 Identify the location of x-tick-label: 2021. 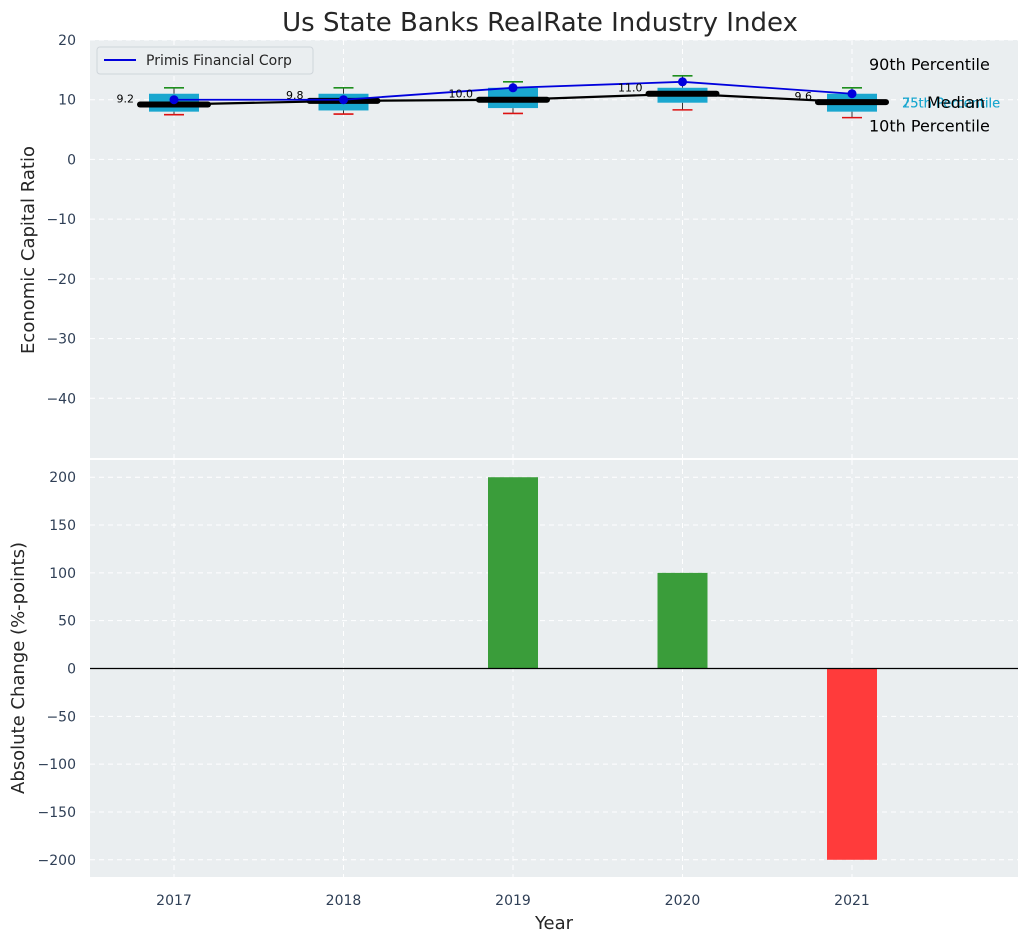
(852, 901).